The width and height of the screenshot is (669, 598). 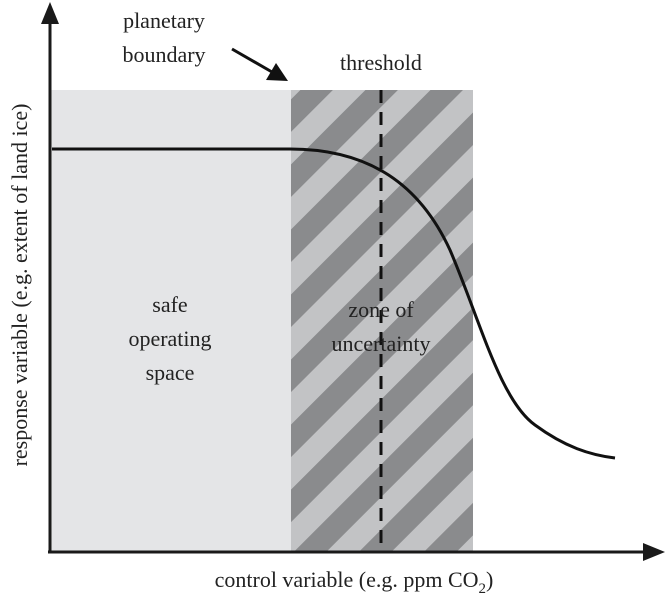 What do you see at coordinates (277, 72) in the screenshot?
I see `planetary-boundary-arrowhead` at bounding box center [277, 72].